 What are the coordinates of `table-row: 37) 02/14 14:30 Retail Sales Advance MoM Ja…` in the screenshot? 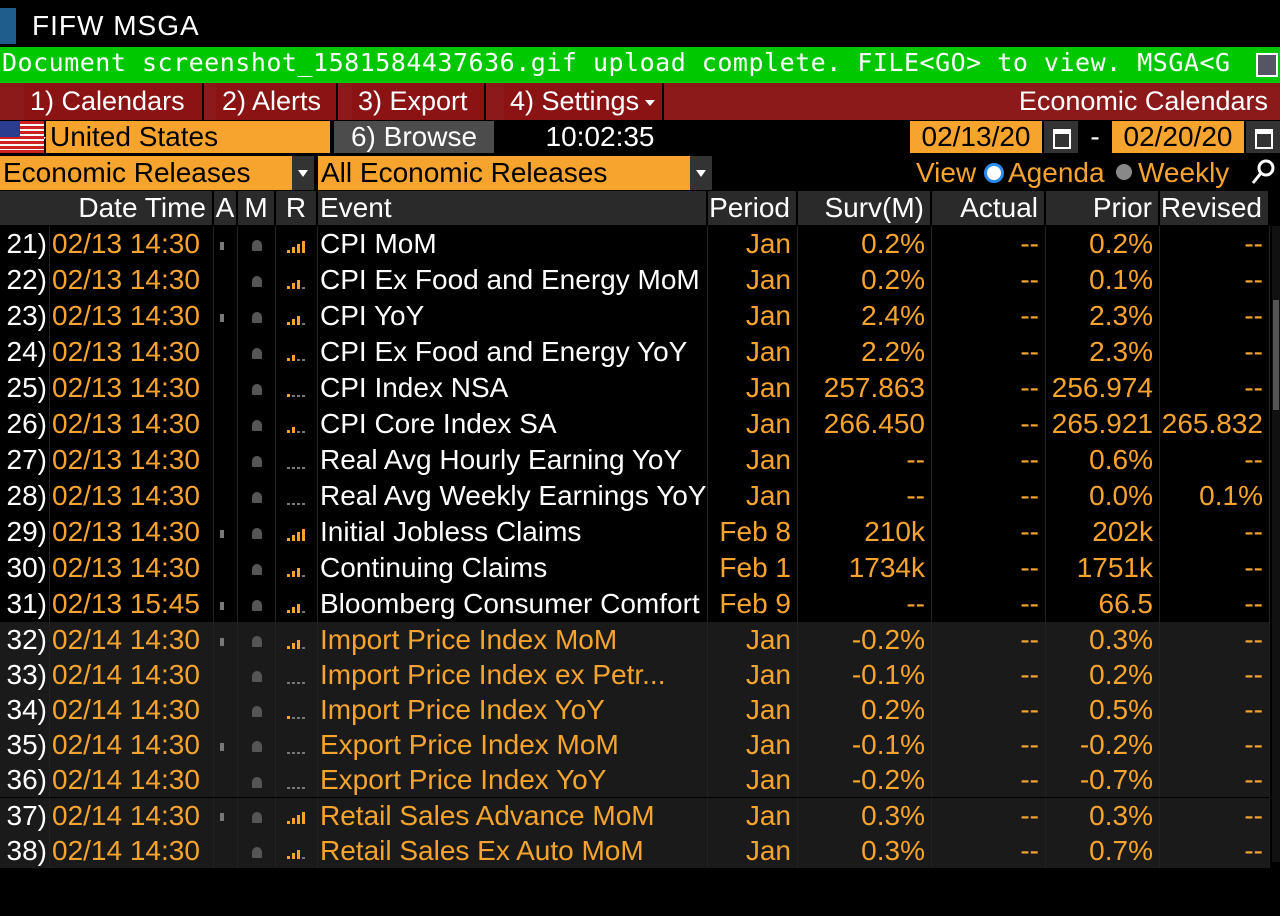 It's located at (635, 815).